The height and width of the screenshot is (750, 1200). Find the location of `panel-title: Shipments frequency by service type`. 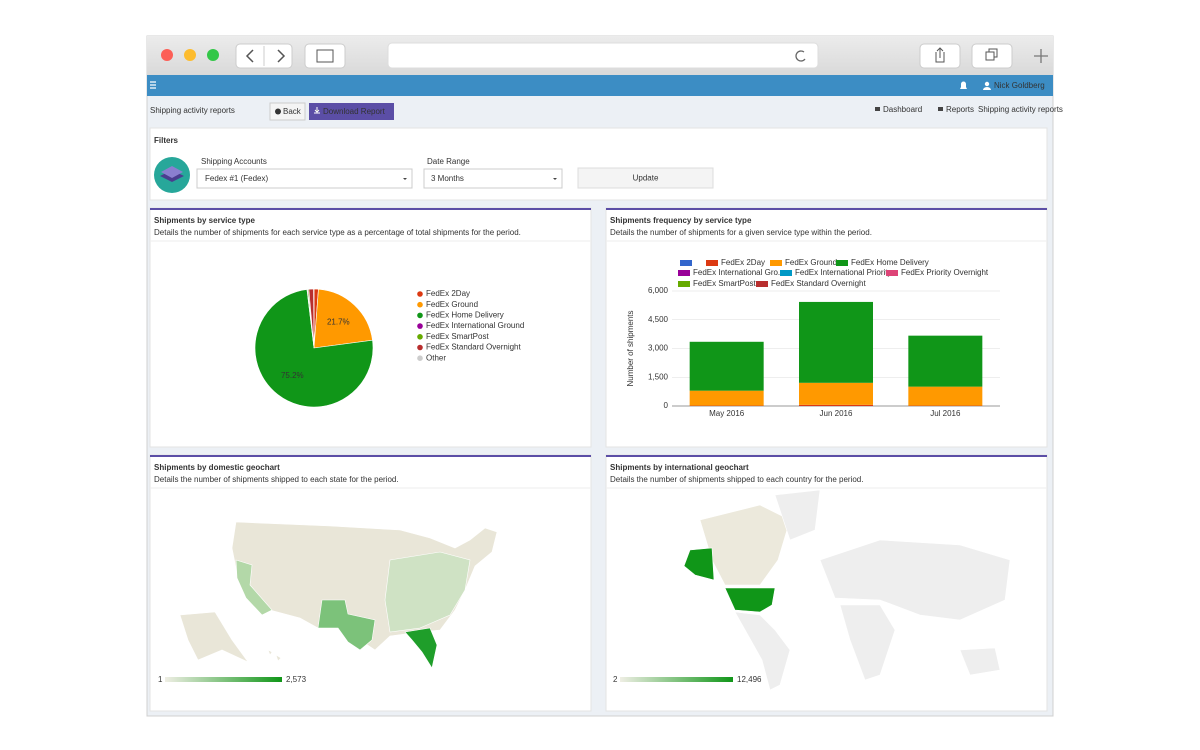

panel-title: Shipments frequency by service type is located at coordinates (681, 220).